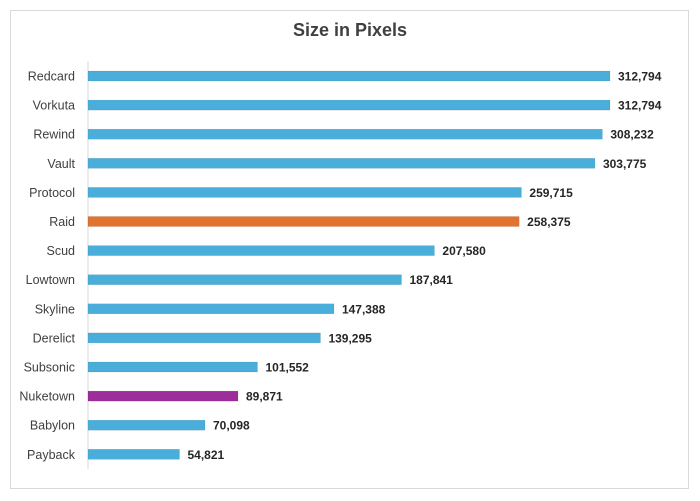 This screenshot has height=501, width=700. I want to click on value-label-lowtown: 187,841, so click(431, 280).